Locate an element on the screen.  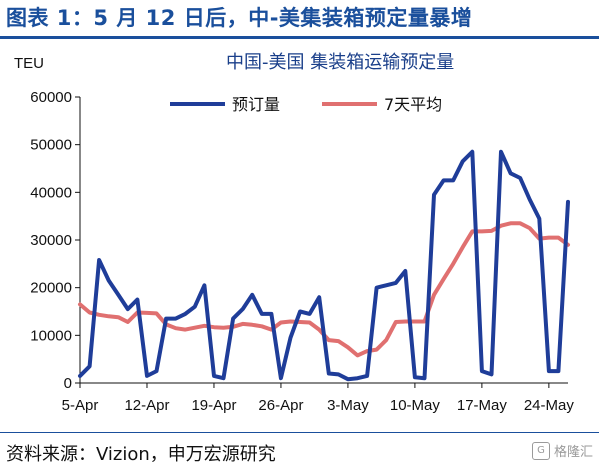
watermark: G 格隆汇 is located at coordinates (562, 450).